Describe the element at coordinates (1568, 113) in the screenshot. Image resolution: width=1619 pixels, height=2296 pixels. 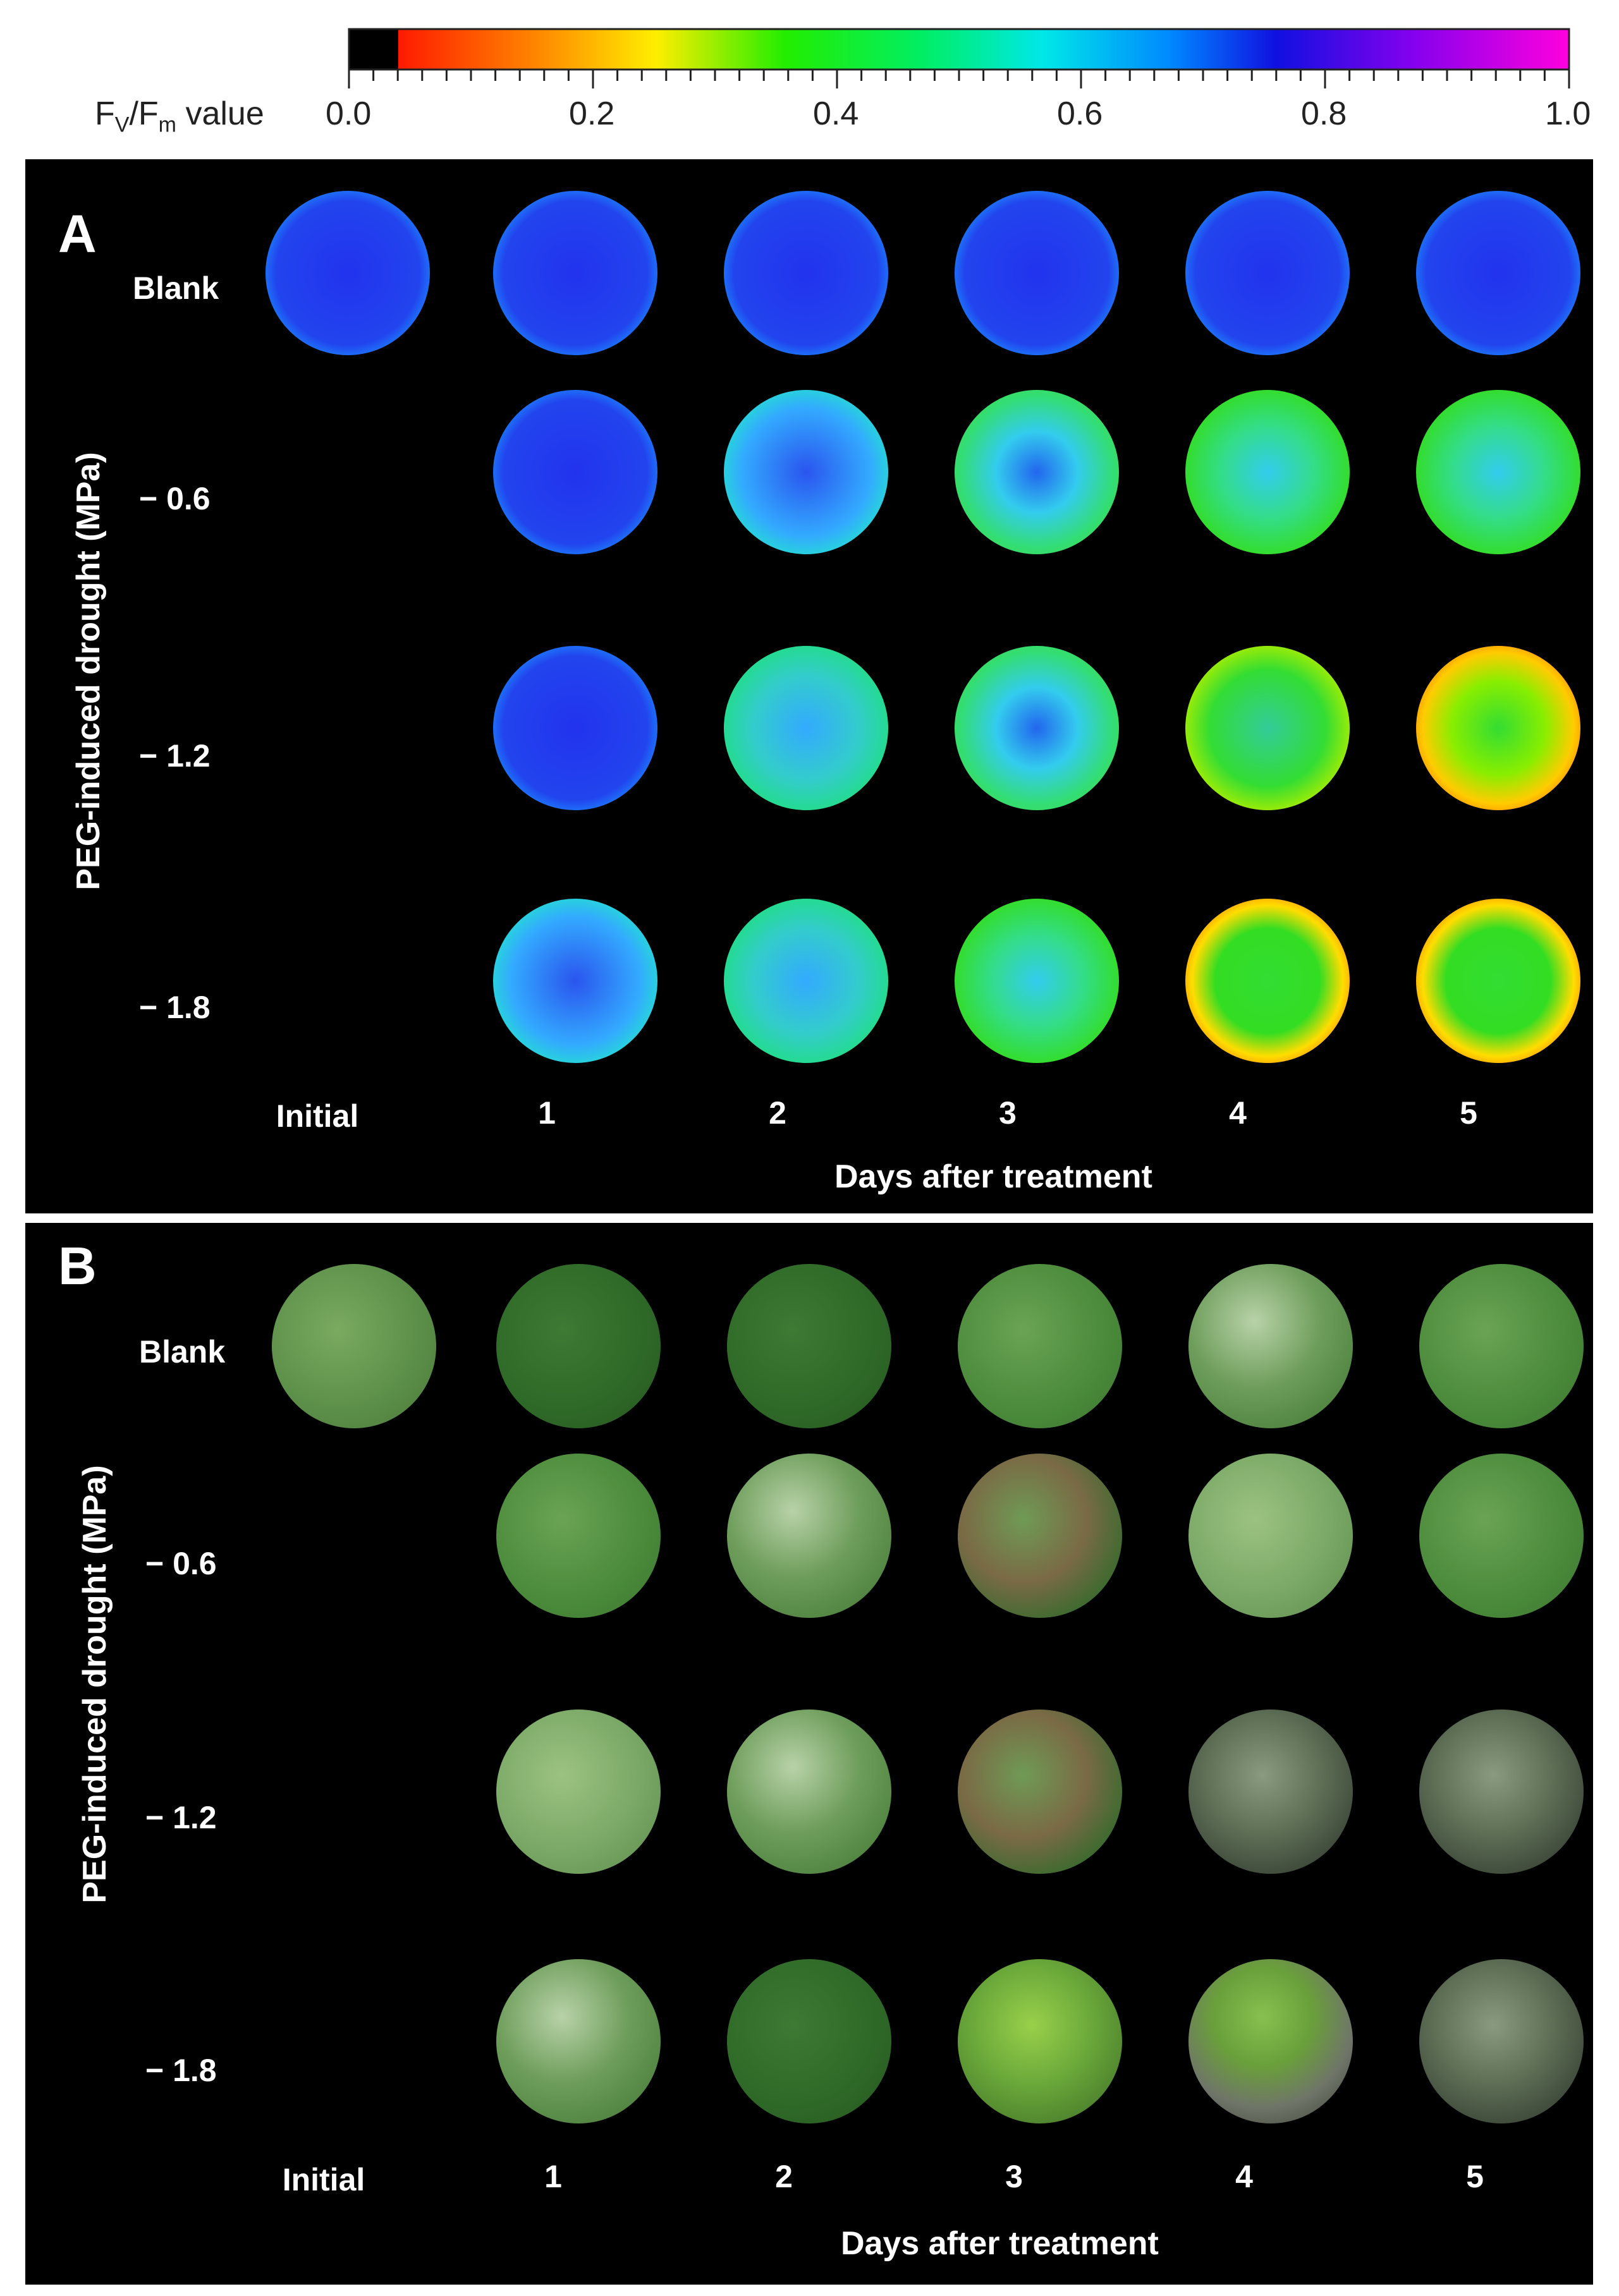
I see `colorbar-tick-label: 1.0` at that location.